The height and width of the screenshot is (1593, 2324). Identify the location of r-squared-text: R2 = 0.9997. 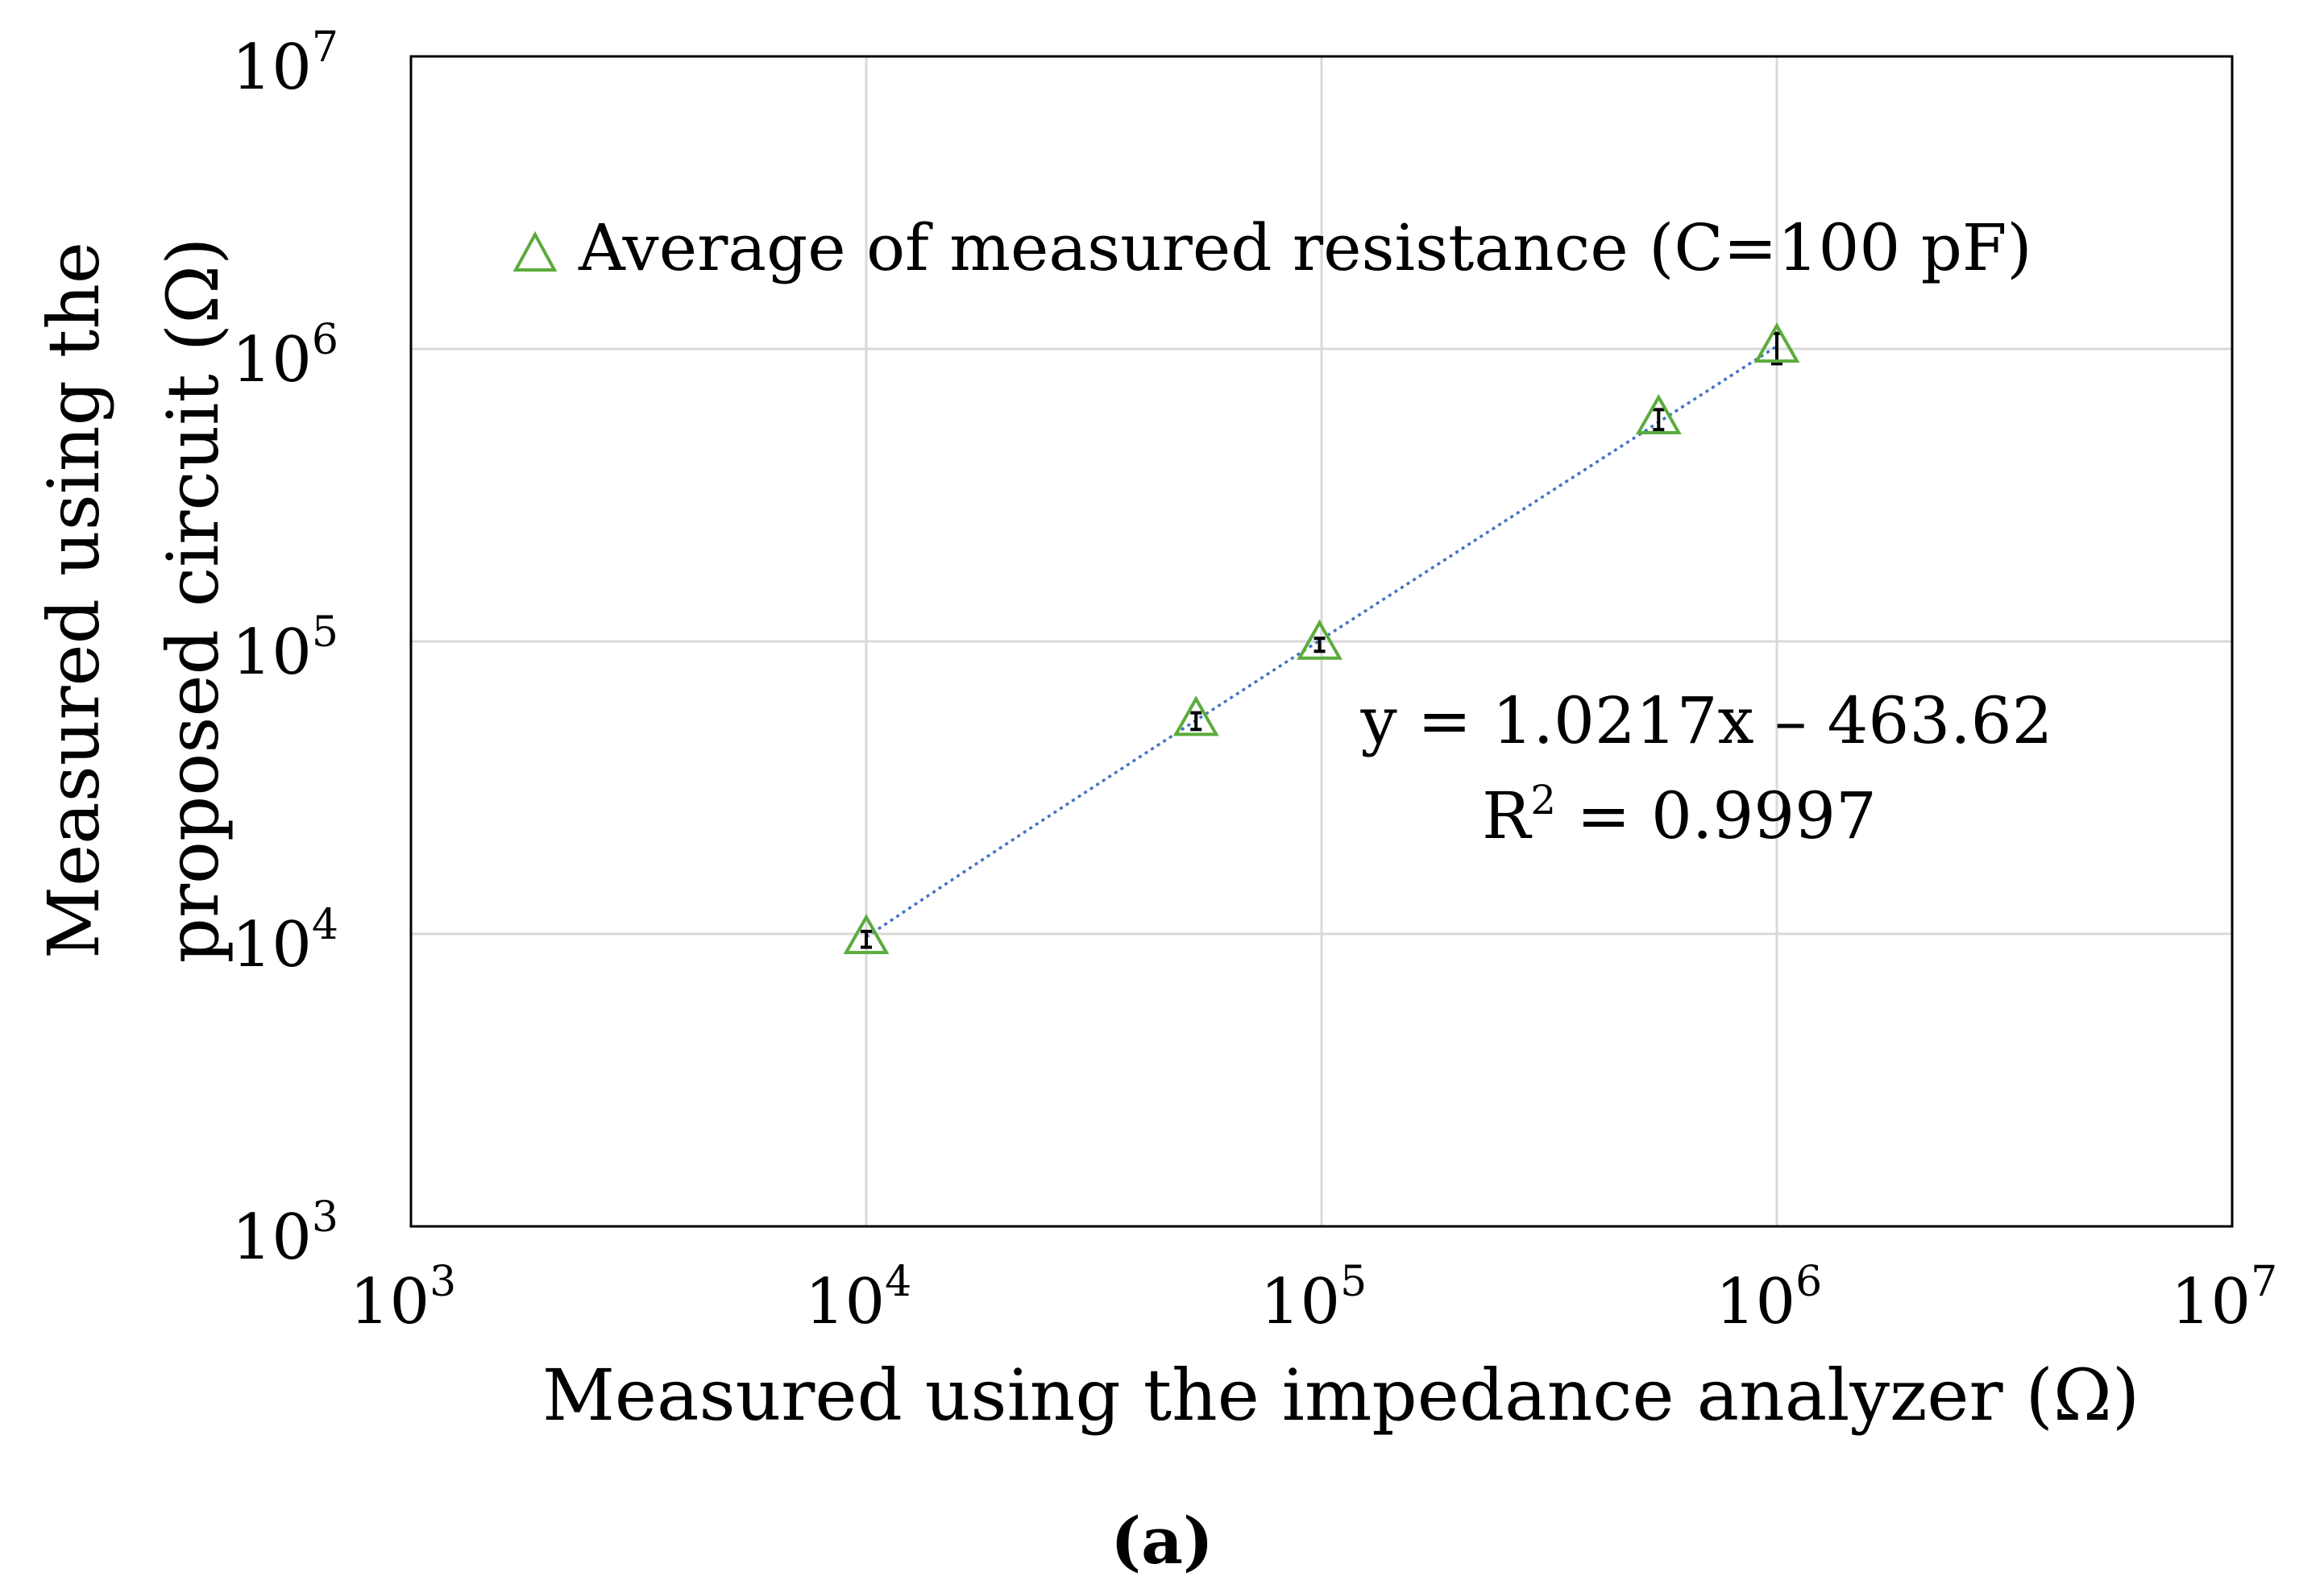
(1680, 815).